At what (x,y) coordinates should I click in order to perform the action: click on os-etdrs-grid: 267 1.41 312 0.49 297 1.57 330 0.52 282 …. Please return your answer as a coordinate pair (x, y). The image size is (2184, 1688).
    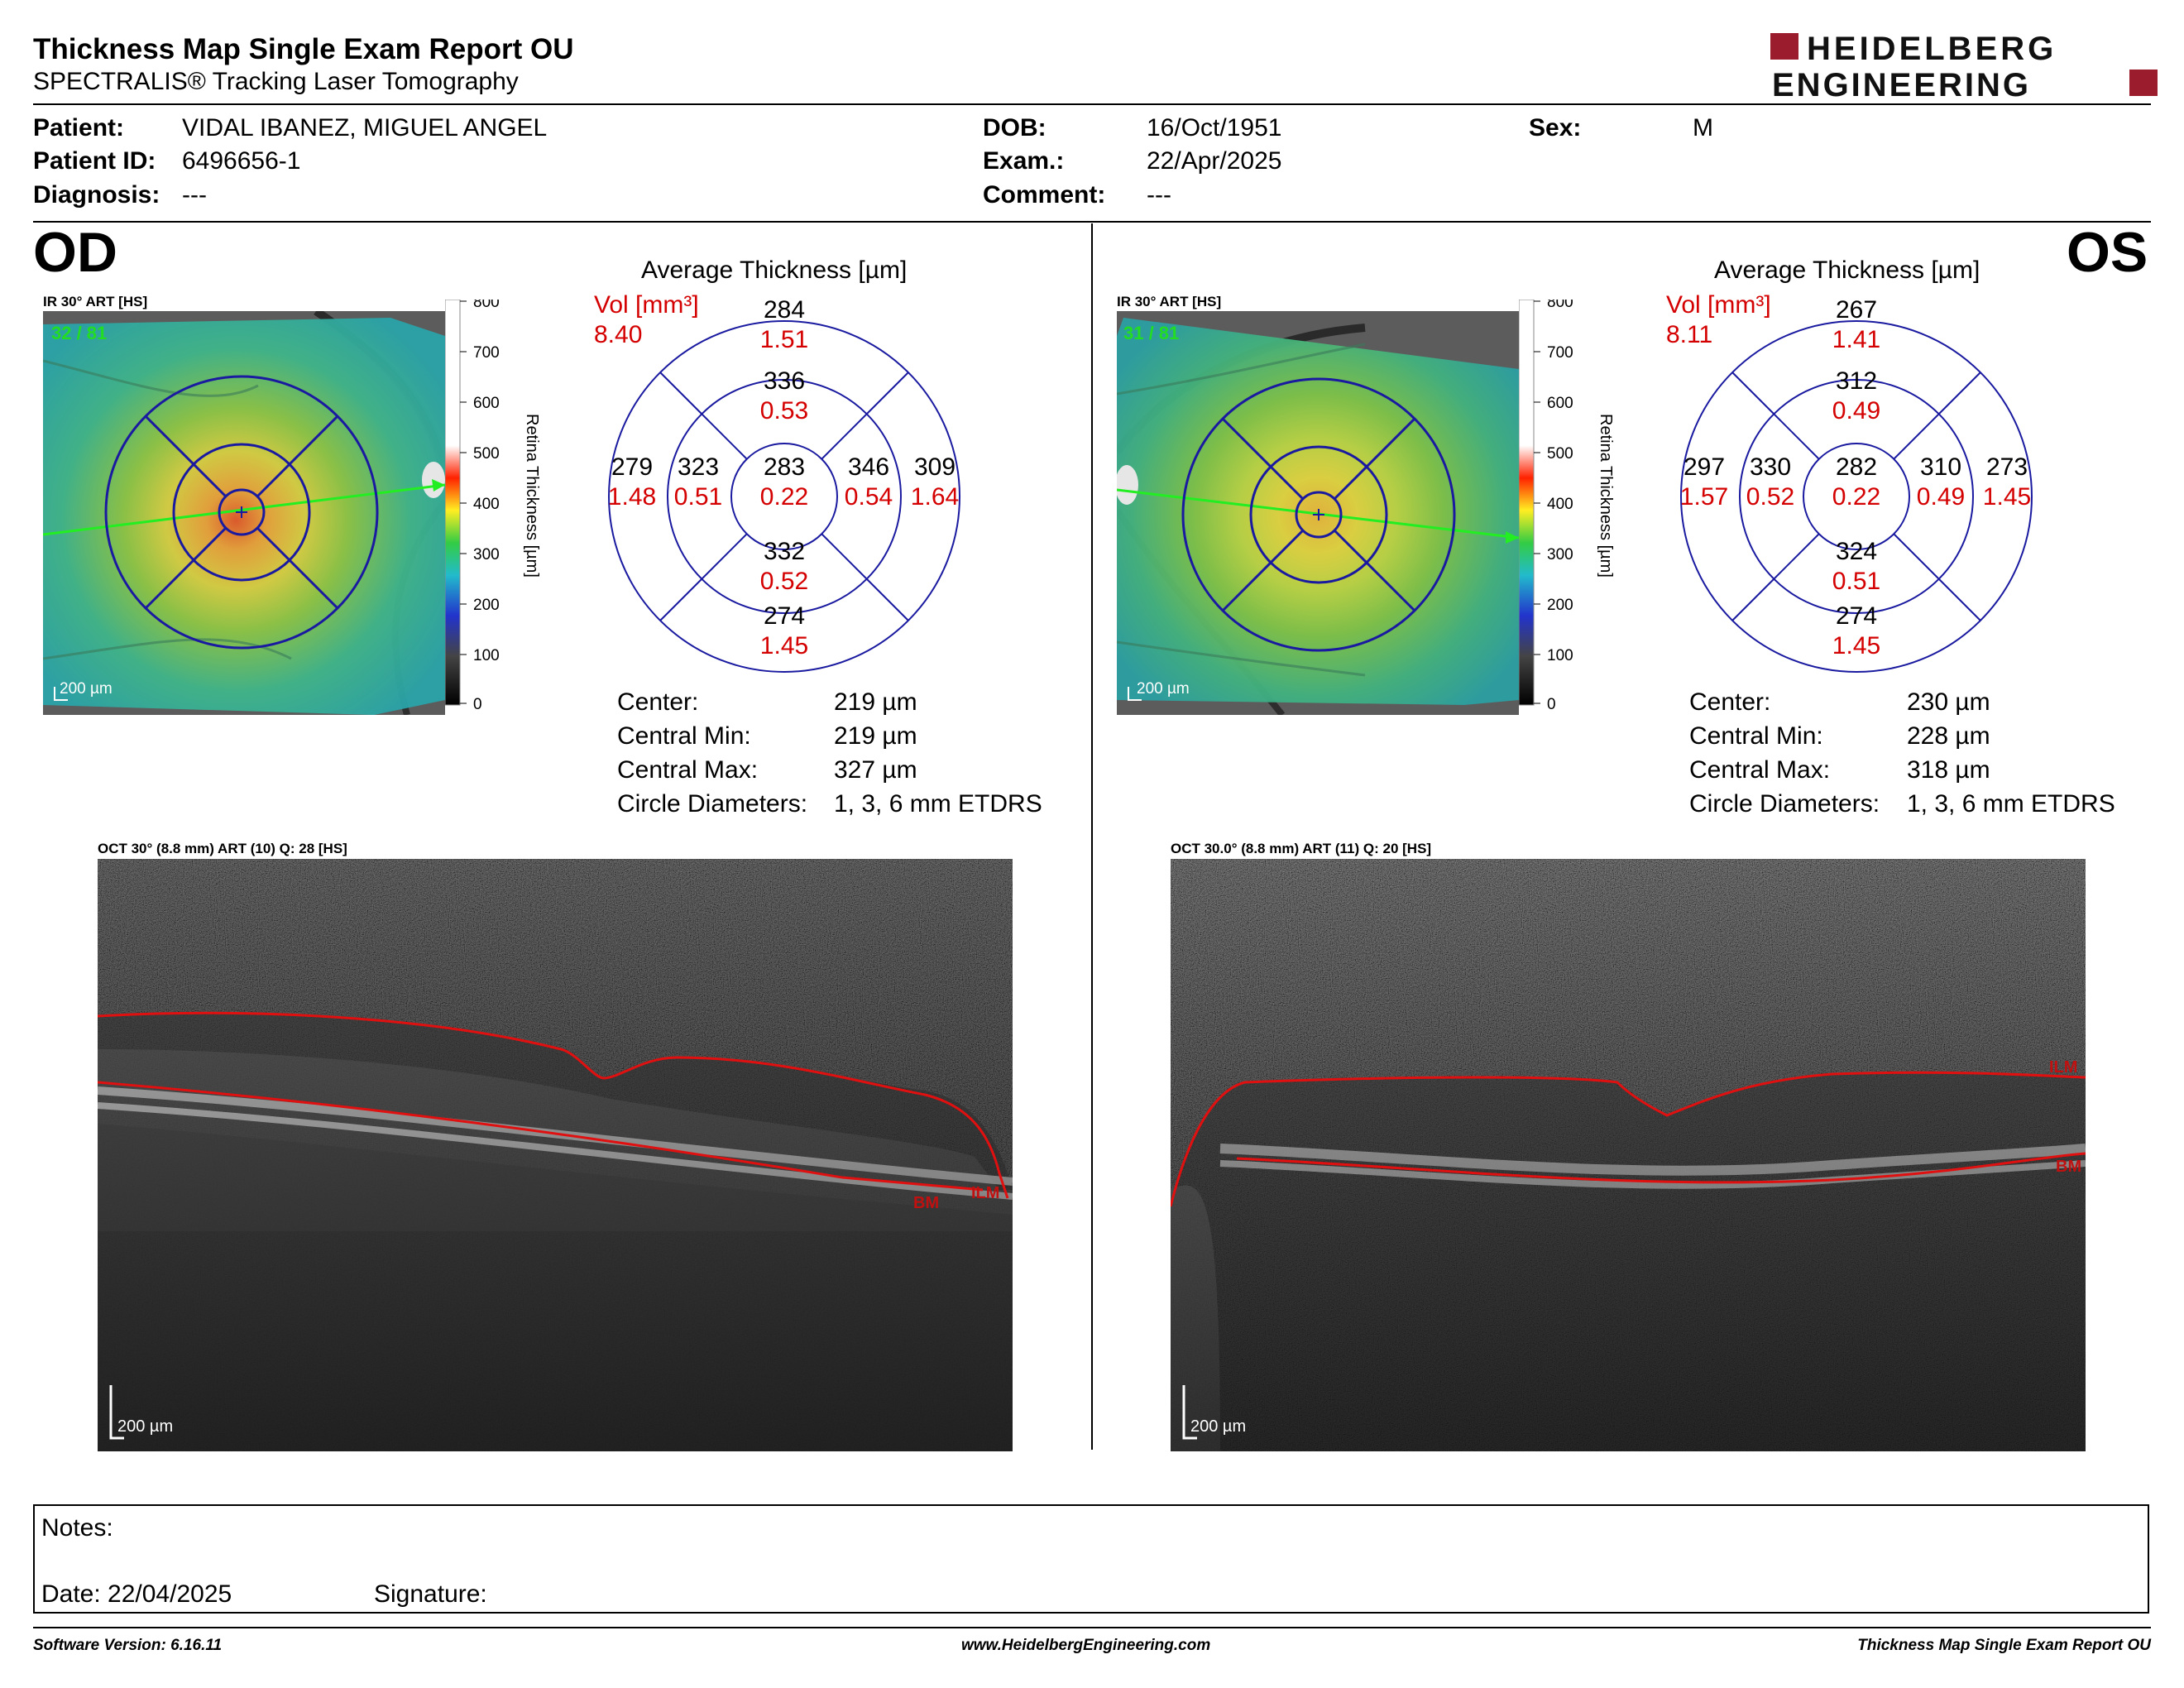
    Looking at the image, I should click on (1856, 480).